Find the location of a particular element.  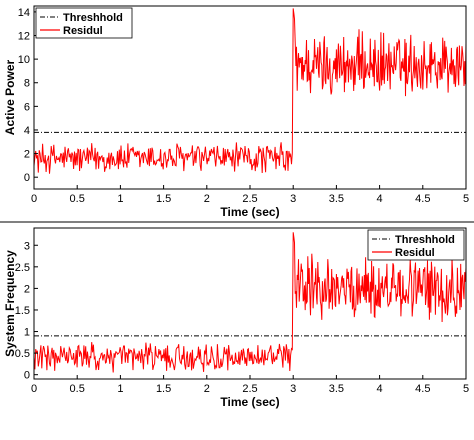

y-tick-label: 12 is located at coordinates (24, 37).